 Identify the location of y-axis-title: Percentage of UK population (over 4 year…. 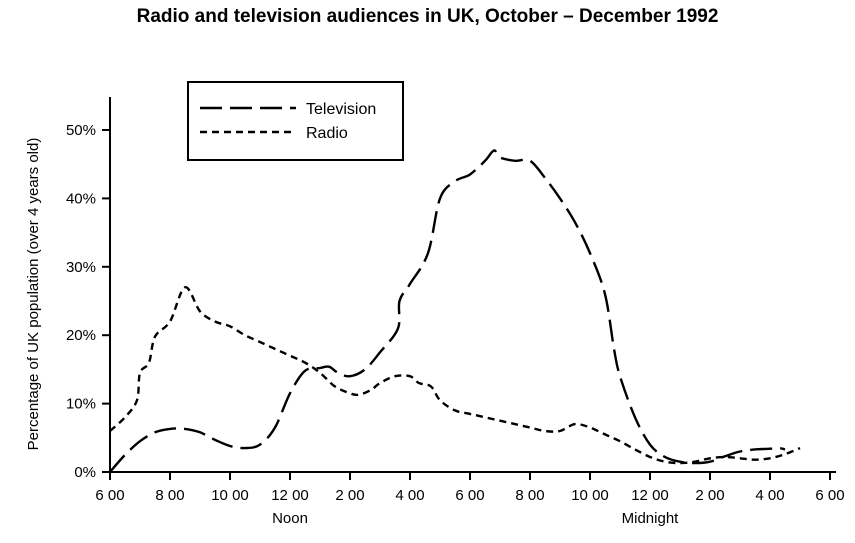
(33, 294).